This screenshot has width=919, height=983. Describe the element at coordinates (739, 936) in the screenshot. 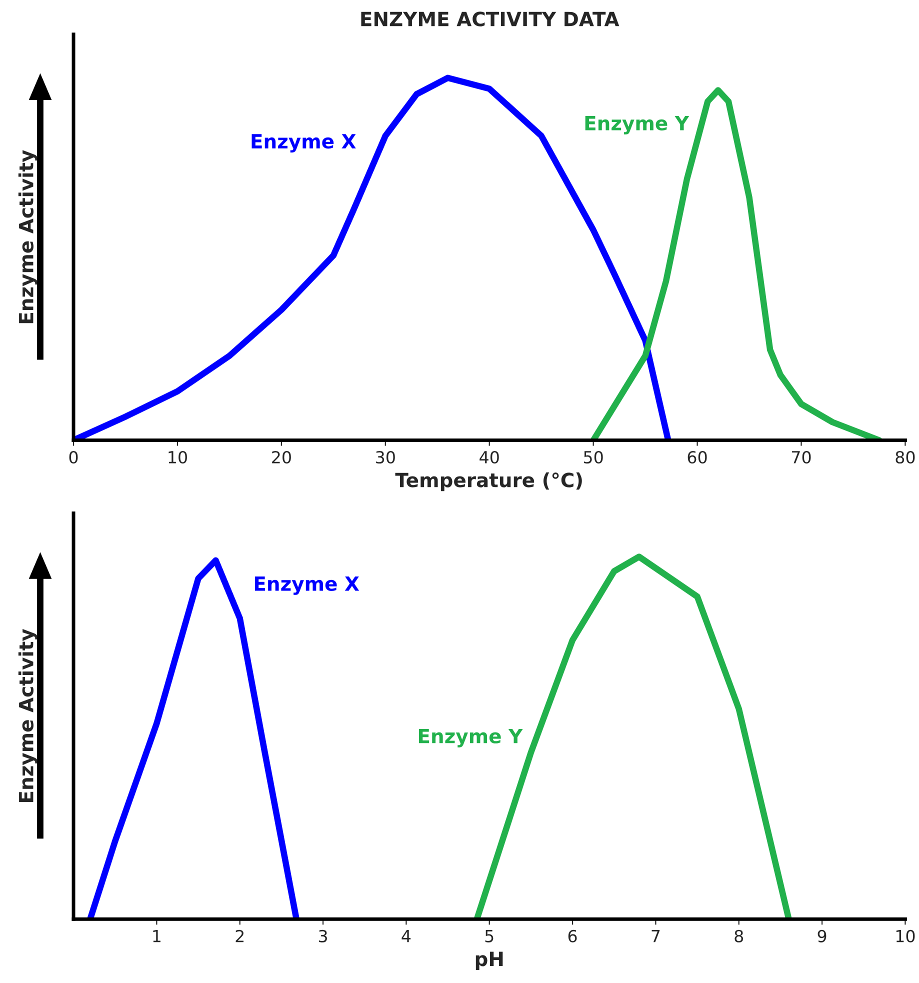

I see `x-tick-label: 8` at that location.